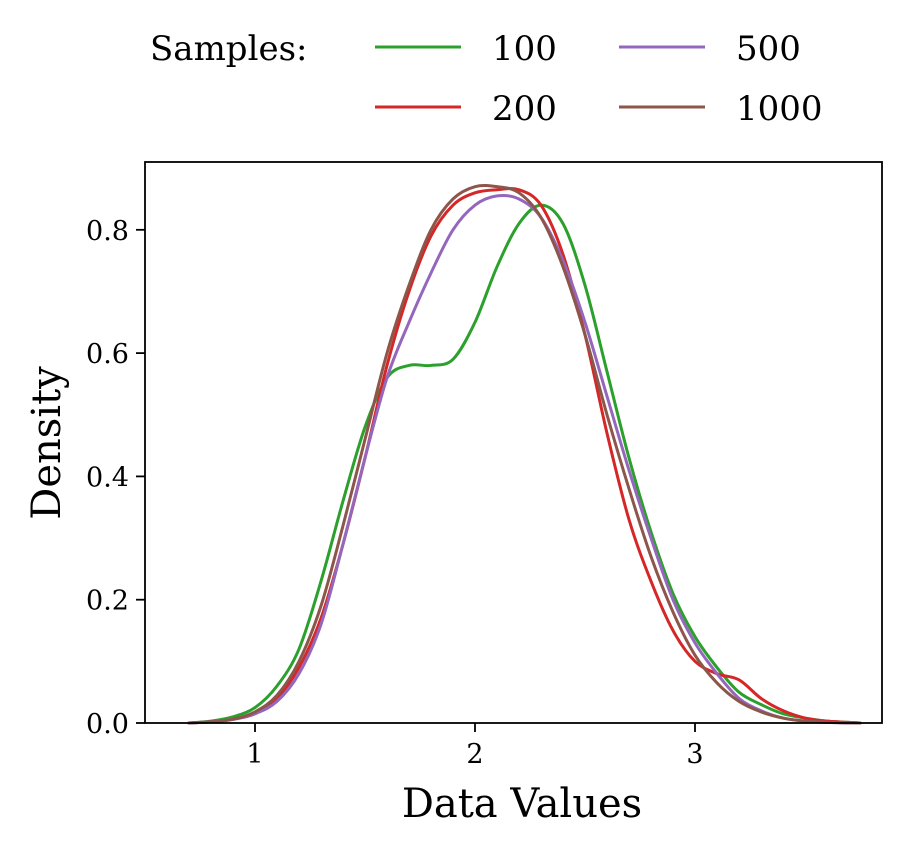 The width and height of the screenshot is (913, 841). I want to click on x-tick-label: 3, so click(694, 754).